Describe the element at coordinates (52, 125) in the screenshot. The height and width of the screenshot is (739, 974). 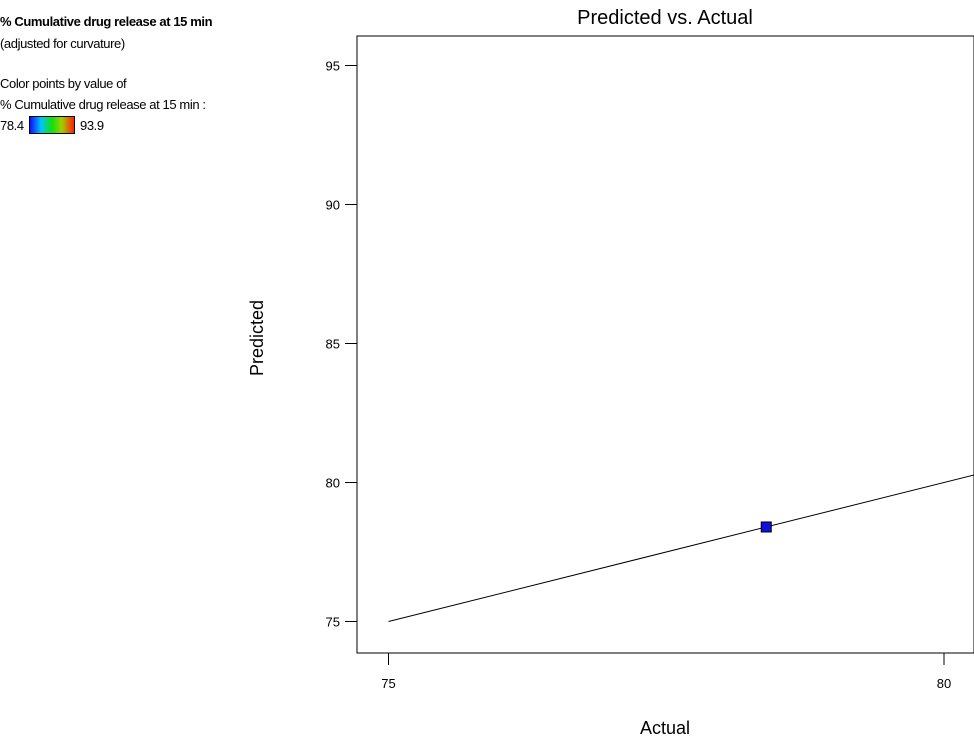
I see `color-gradient-bar` at that location.